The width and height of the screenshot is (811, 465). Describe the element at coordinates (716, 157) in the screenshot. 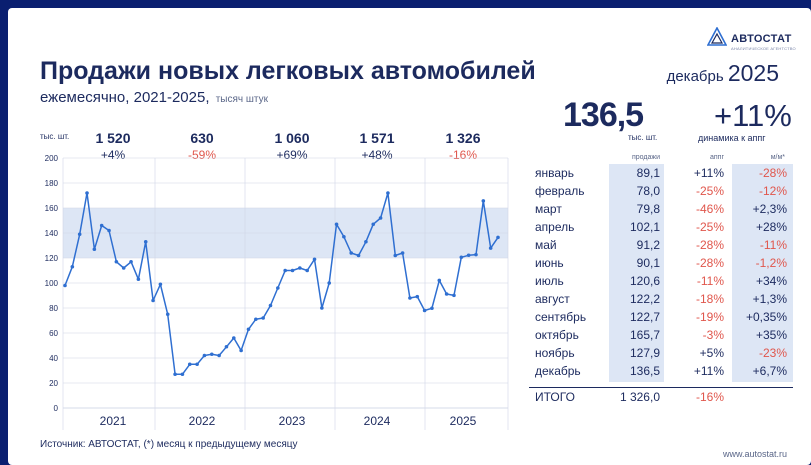

I see `header-yoy: аппг` at that location.